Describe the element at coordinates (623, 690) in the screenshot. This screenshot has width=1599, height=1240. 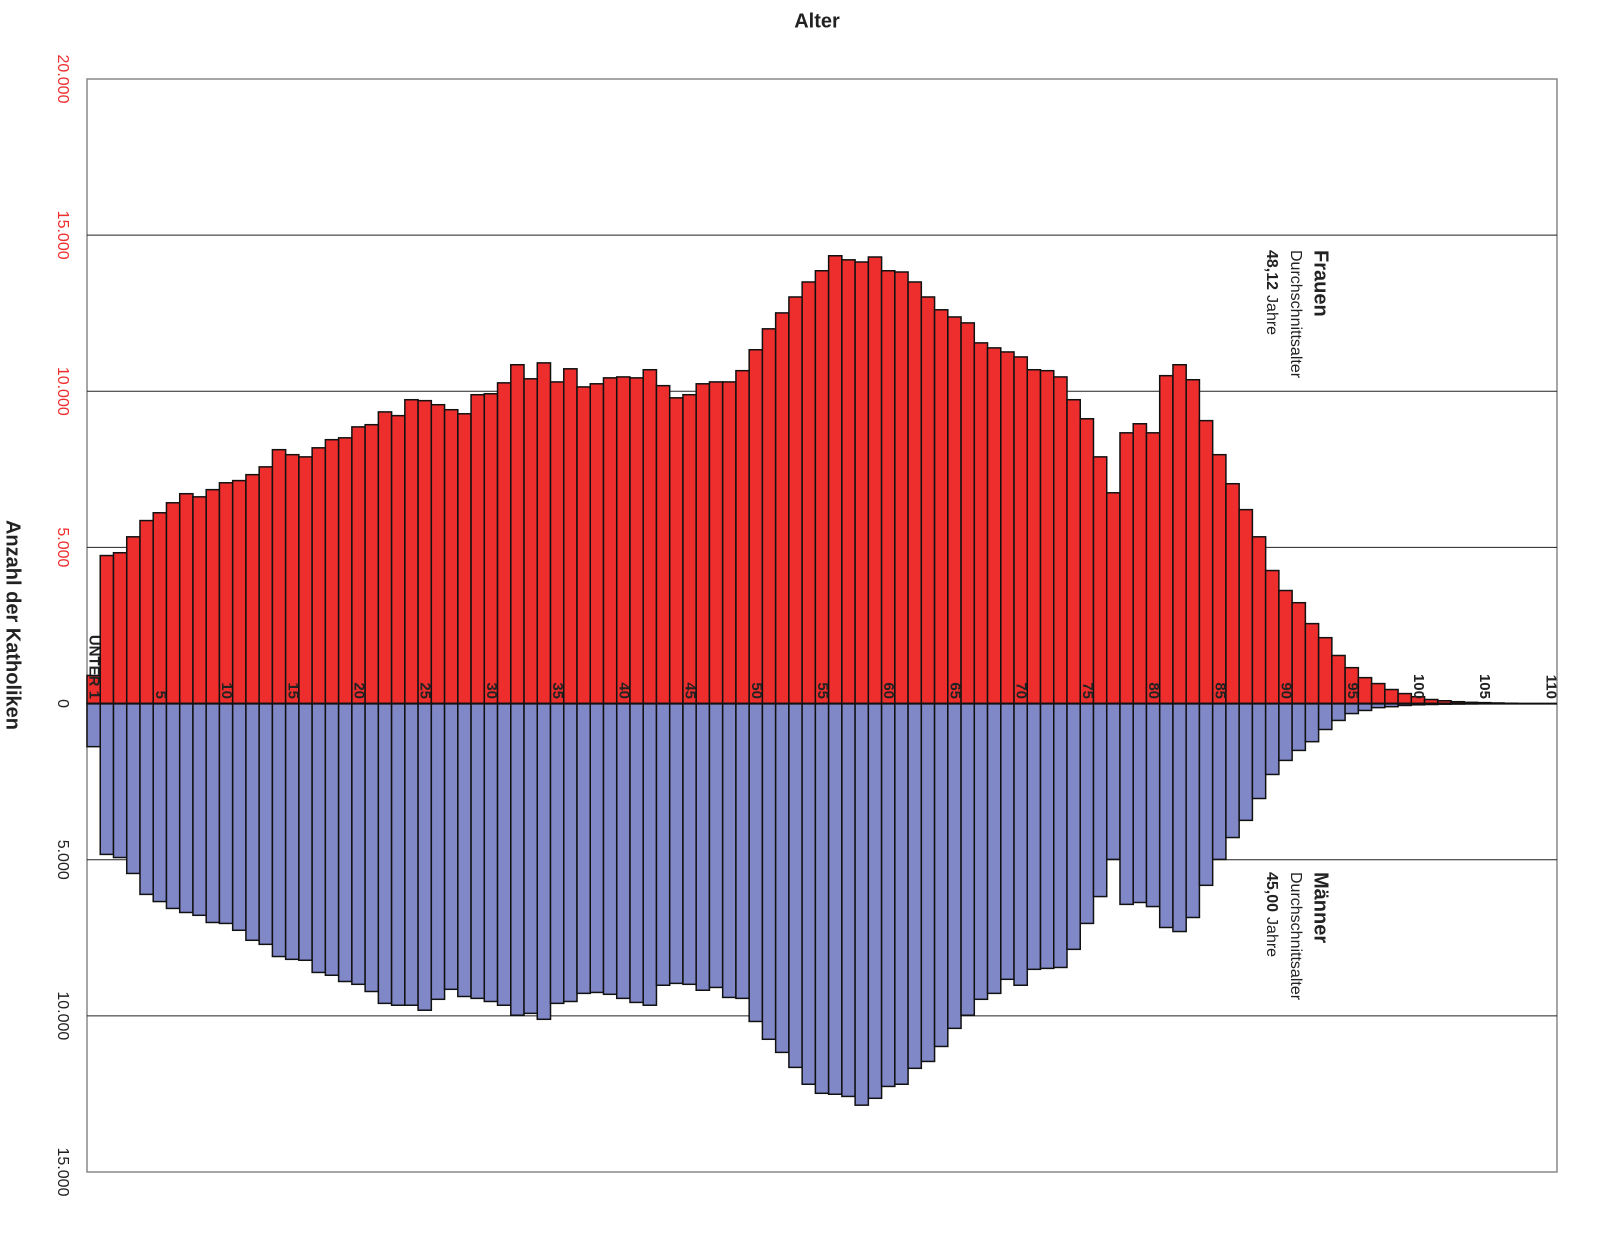
I see `x-tick-label: 40` at that location.